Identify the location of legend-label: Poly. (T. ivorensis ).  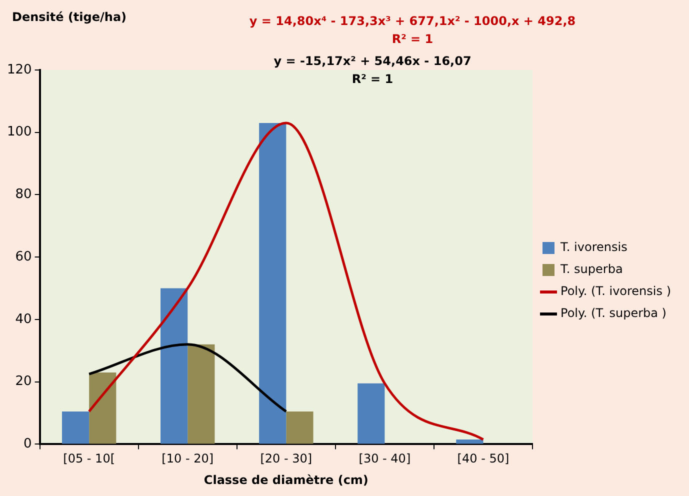
(616, 291).